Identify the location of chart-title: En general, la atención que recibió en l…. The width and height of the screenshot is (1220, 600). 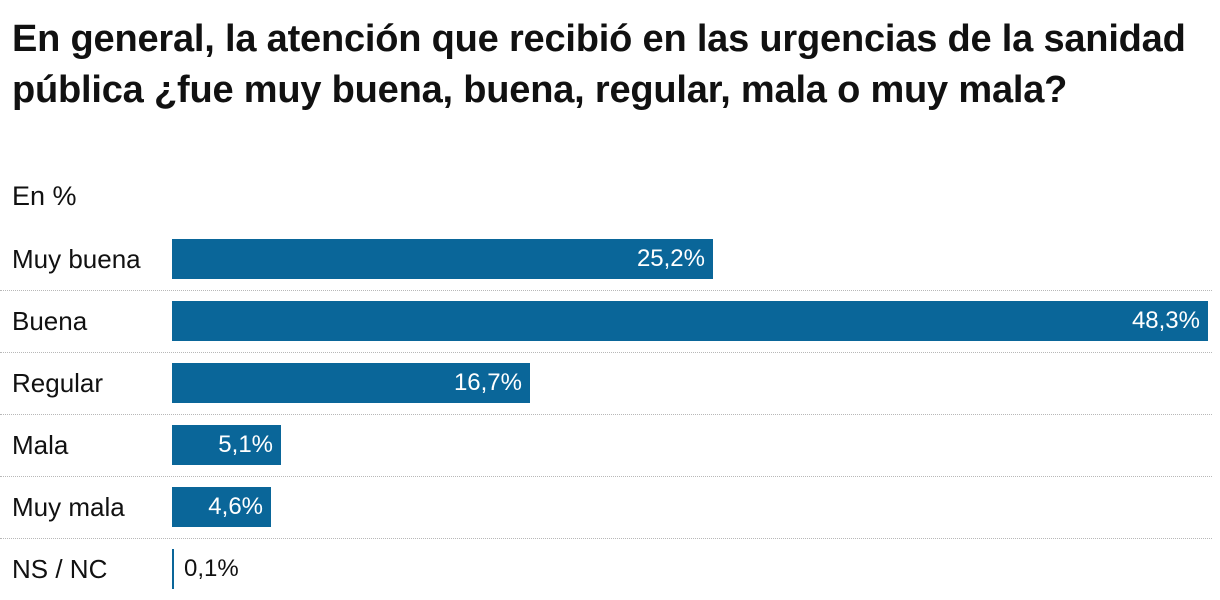
(599, 64).